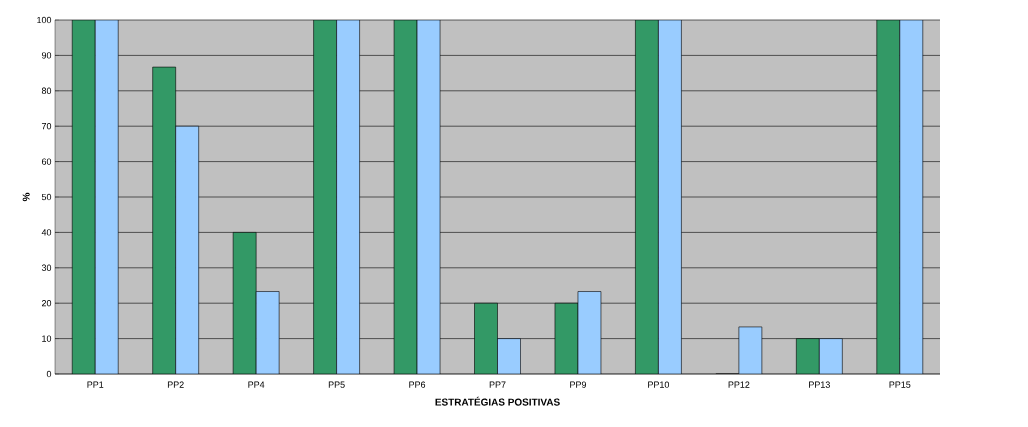 This screenshot has width=1028, height=427. Describe the element at coordinates (46, 55) in the screenshot. I see `y-tick-label: 90` at that location.